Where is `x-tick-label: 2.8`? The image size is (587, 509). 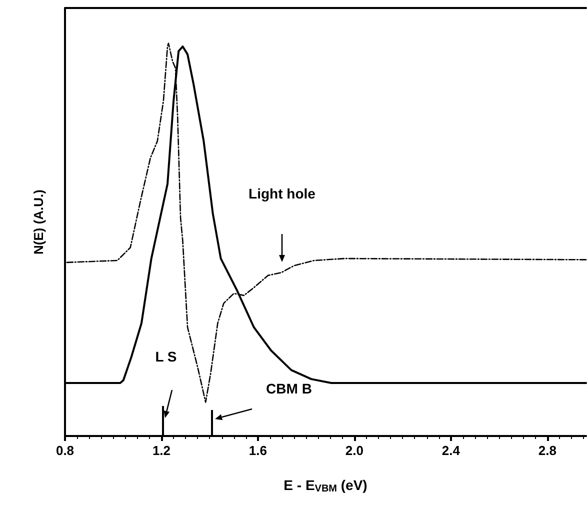
x-tick-label: 2.8 is located at coordinates (547, 450).